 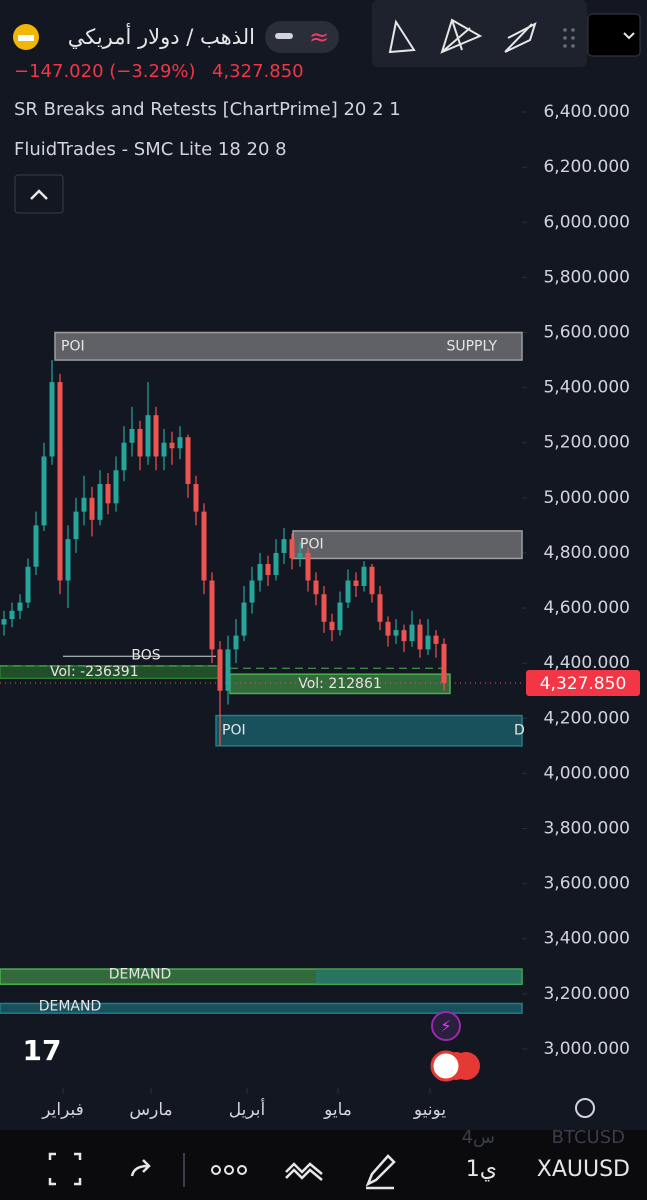 What do you see at coordinates (461, 36) in the screenshot?
I see `tool-pattern` at bounding box center [461, 36].